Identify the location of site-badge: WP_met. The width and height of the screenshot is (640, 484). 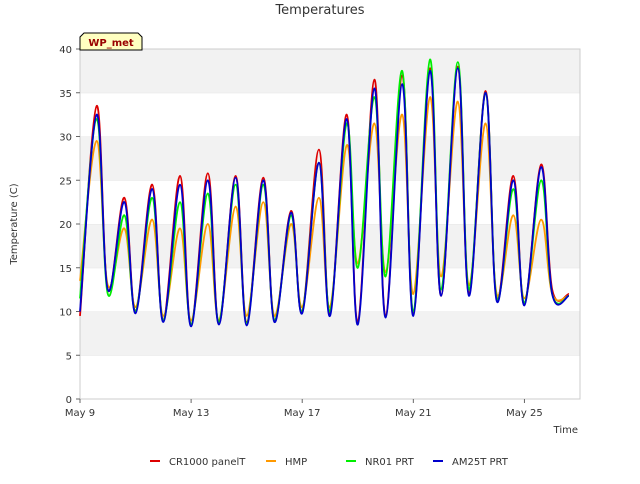
(111, 41).